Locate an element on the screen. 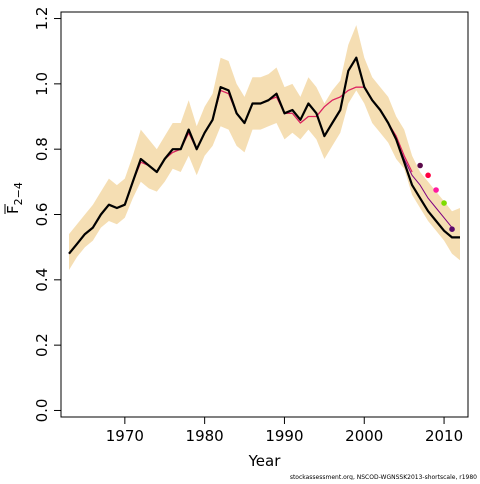 The height and width of the screenshot is (484, 480). y-axis-title-text: F2−4 is located at coordinates (14, 198).